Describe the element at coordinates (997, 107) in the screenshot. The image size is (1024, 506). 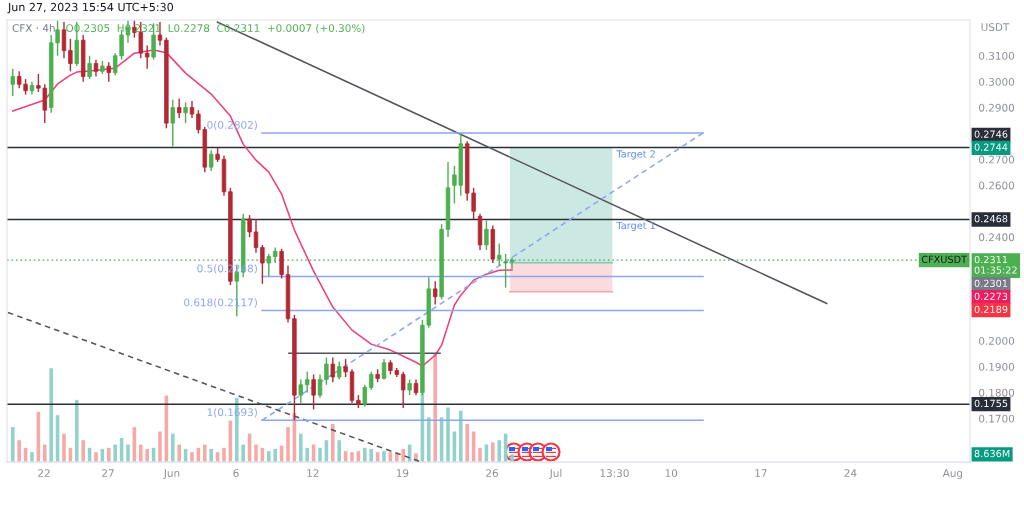
I see `y-tick-label: 0.2900` at that location.